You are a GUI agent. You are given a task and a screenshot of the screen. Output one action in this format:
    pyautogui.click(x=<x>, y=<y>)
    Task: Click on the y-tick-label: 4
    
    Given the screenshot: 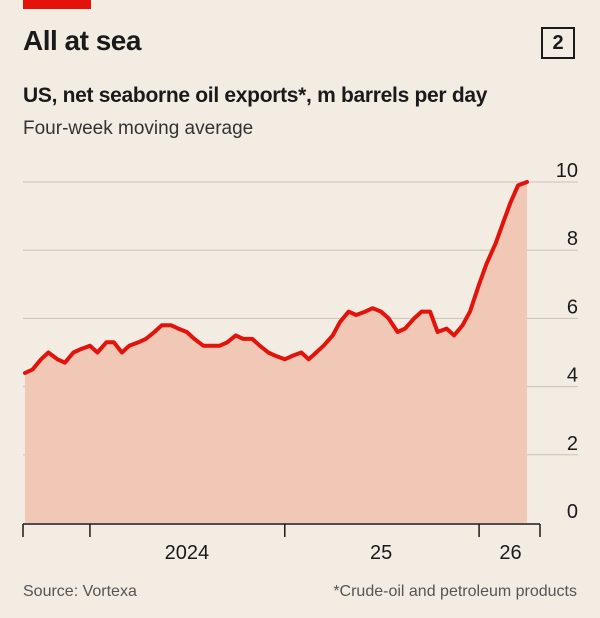 What is the action you would take?
    pyautogui.click(x=572, y=376)
    